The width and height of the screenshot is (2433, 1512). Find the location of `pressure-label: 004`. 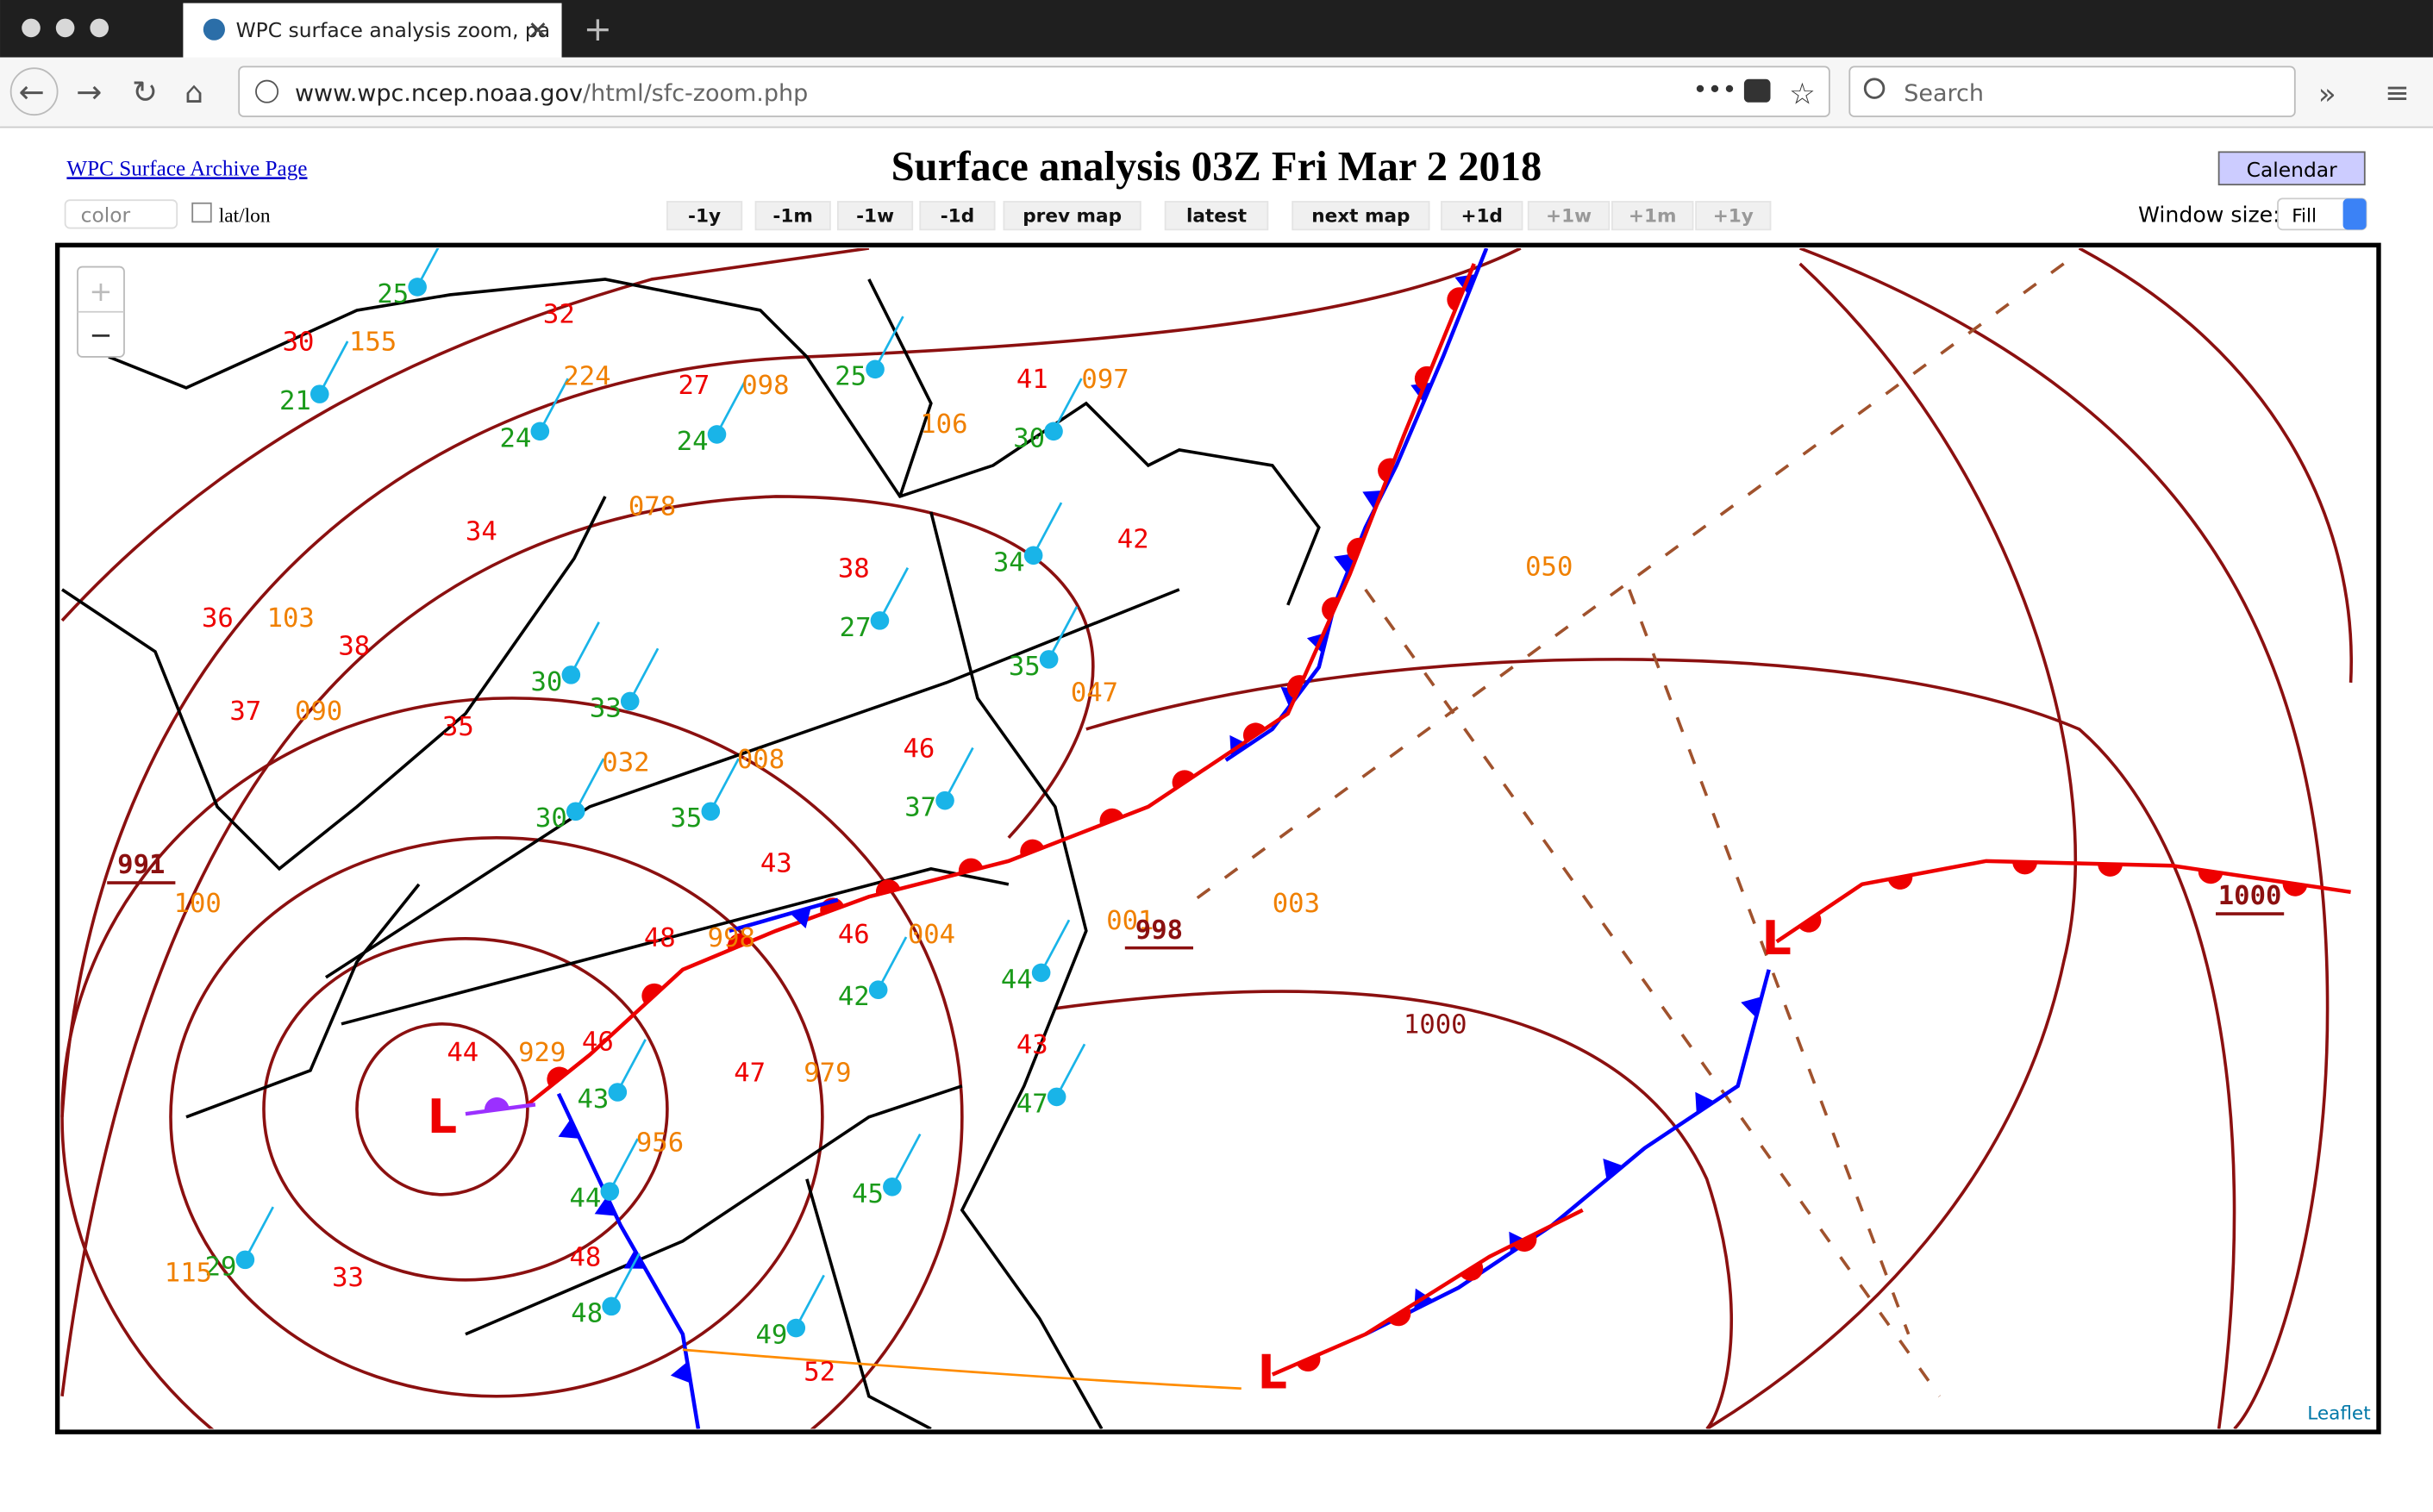

pressure-label: 004 is located at coordinates (931, 935).